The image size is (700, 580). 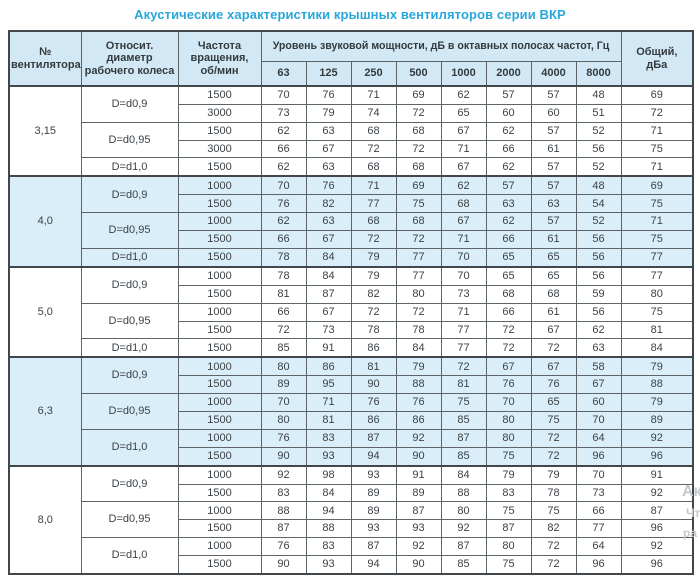 What do you see at coordinates (463, 529) in the screenshot?
I see `sound-level-cell: 92` at bounding box center [463, 529].